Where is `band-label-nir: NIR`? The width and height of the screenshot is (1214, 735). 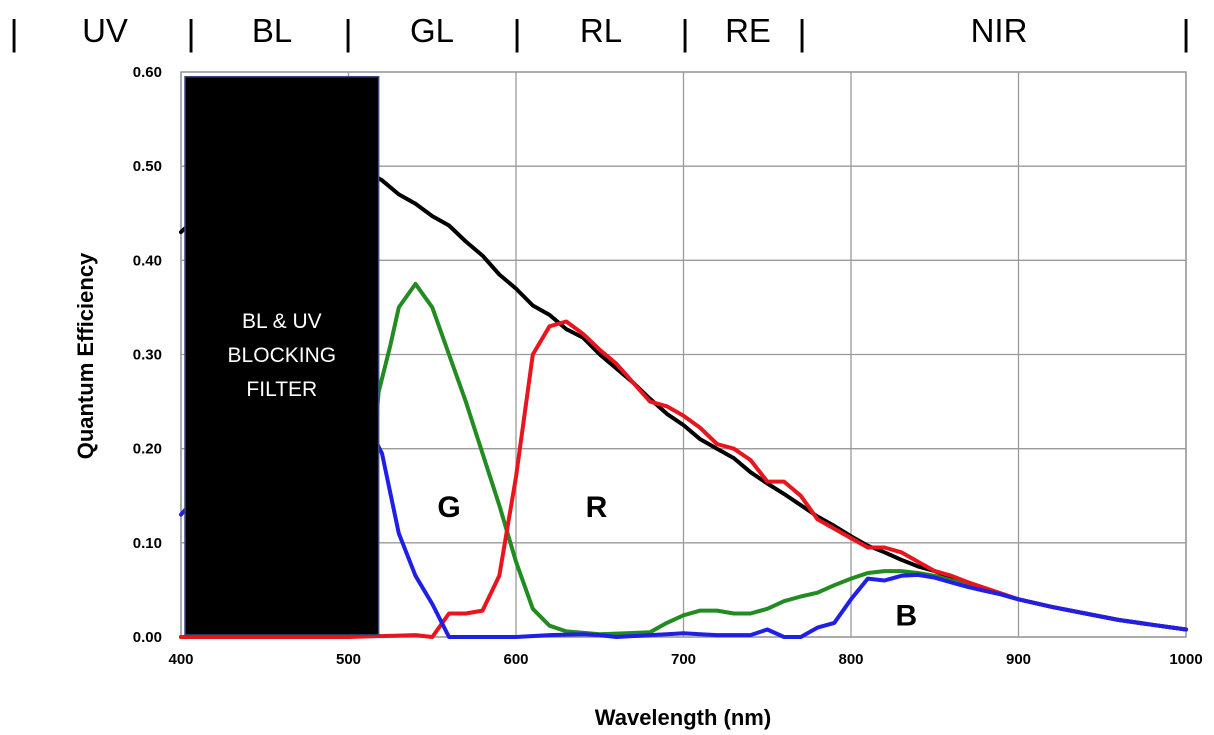 band-label-nir: NIR is located at coordinates (999, 30).